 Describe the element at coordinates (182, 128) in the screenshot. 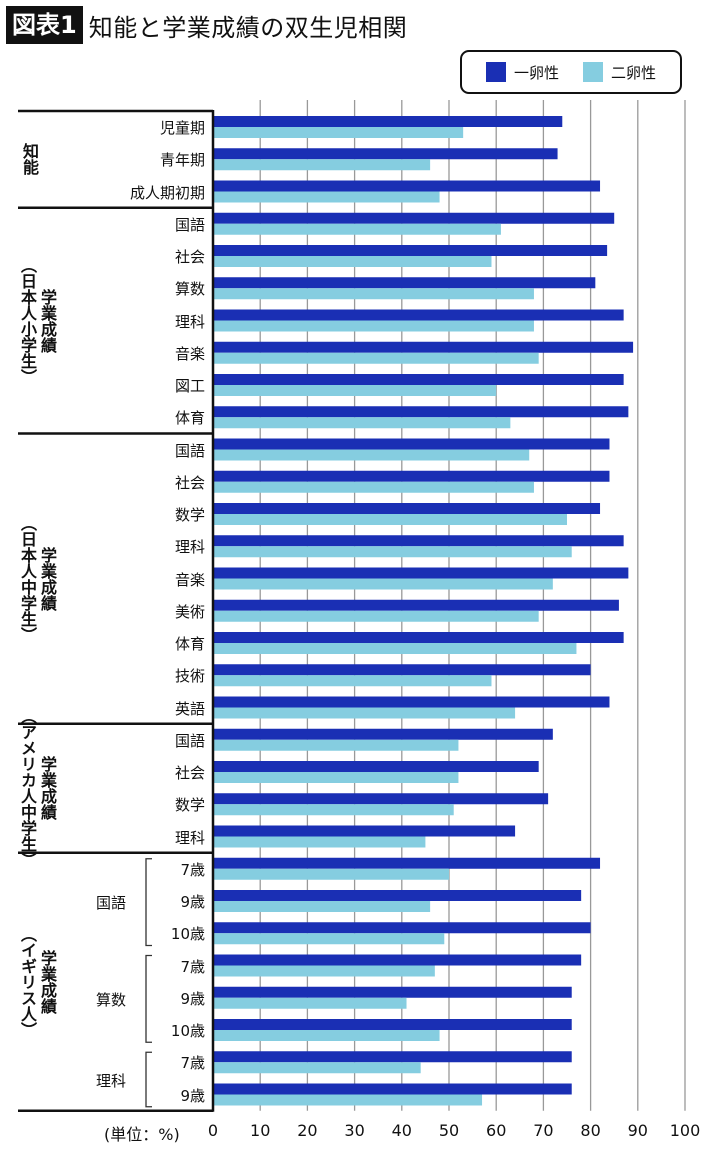

I see `row-label: 児童期` at that location.